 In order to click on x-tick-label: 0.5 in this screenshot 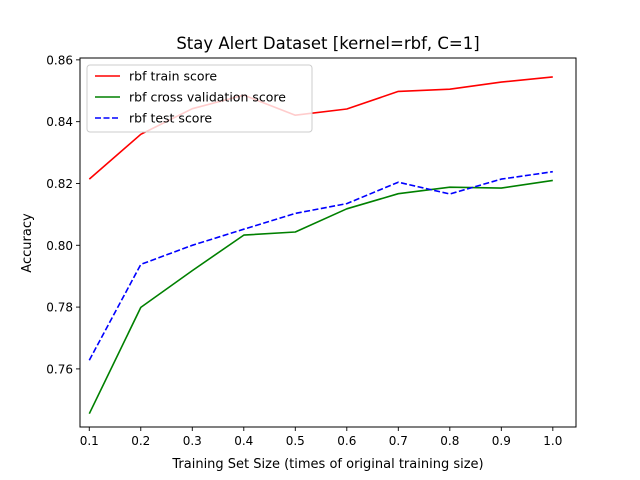, I will do `click(295, 441)`.